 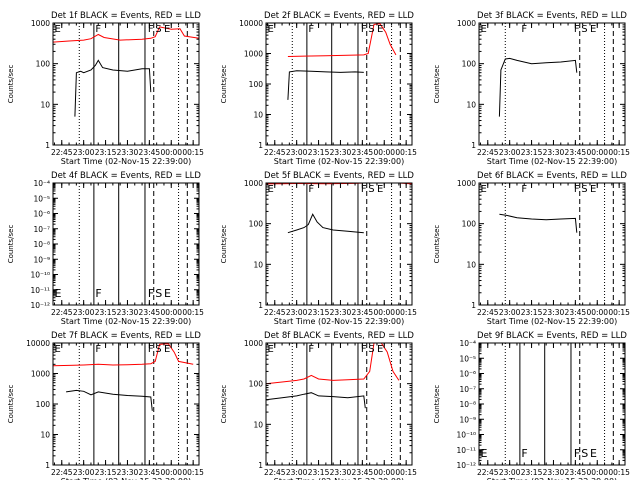 What do you see at coordinates (38, 343) in the screenshot?
I see `y-tick-label: 10000` at bounding box center [38, 343].